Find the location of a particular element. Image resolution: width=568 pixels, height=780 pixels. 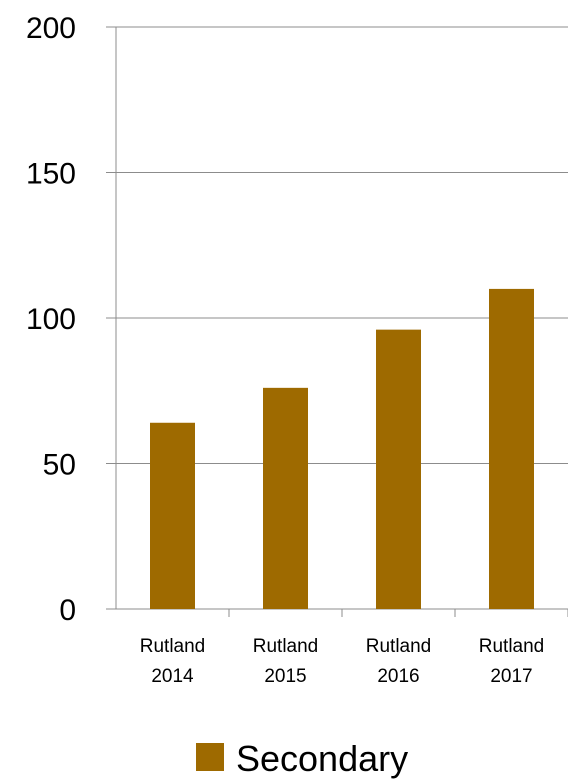

y-tick-labels: 0 50 100 150 200 is located at coordinates (51, 319).